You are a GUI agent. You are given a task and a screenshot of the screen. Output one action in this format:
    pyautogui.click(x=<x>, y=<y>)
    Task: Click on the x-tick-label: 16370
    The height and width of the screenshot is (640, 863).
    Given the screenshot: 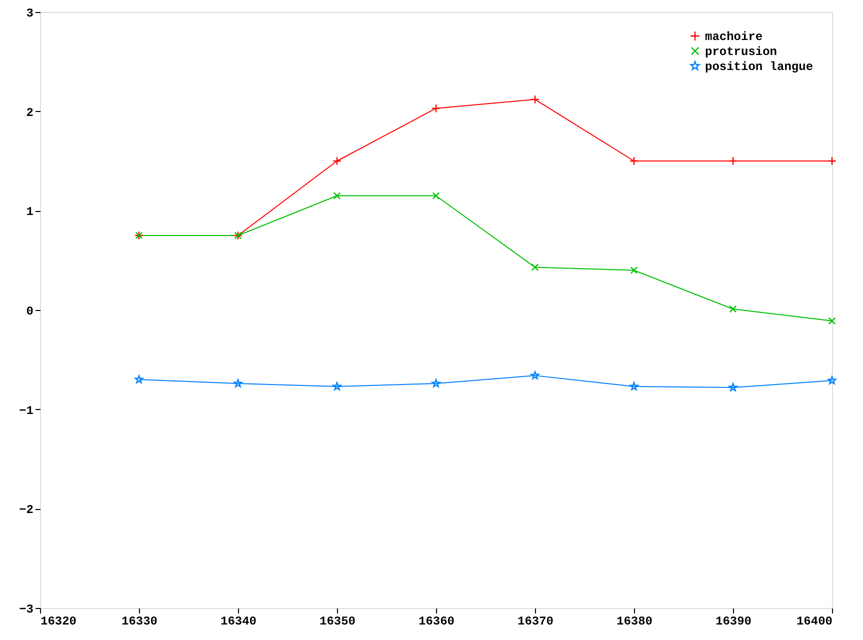 What is the action you would take?
    pyautogui.click(x=535, y=621)
    